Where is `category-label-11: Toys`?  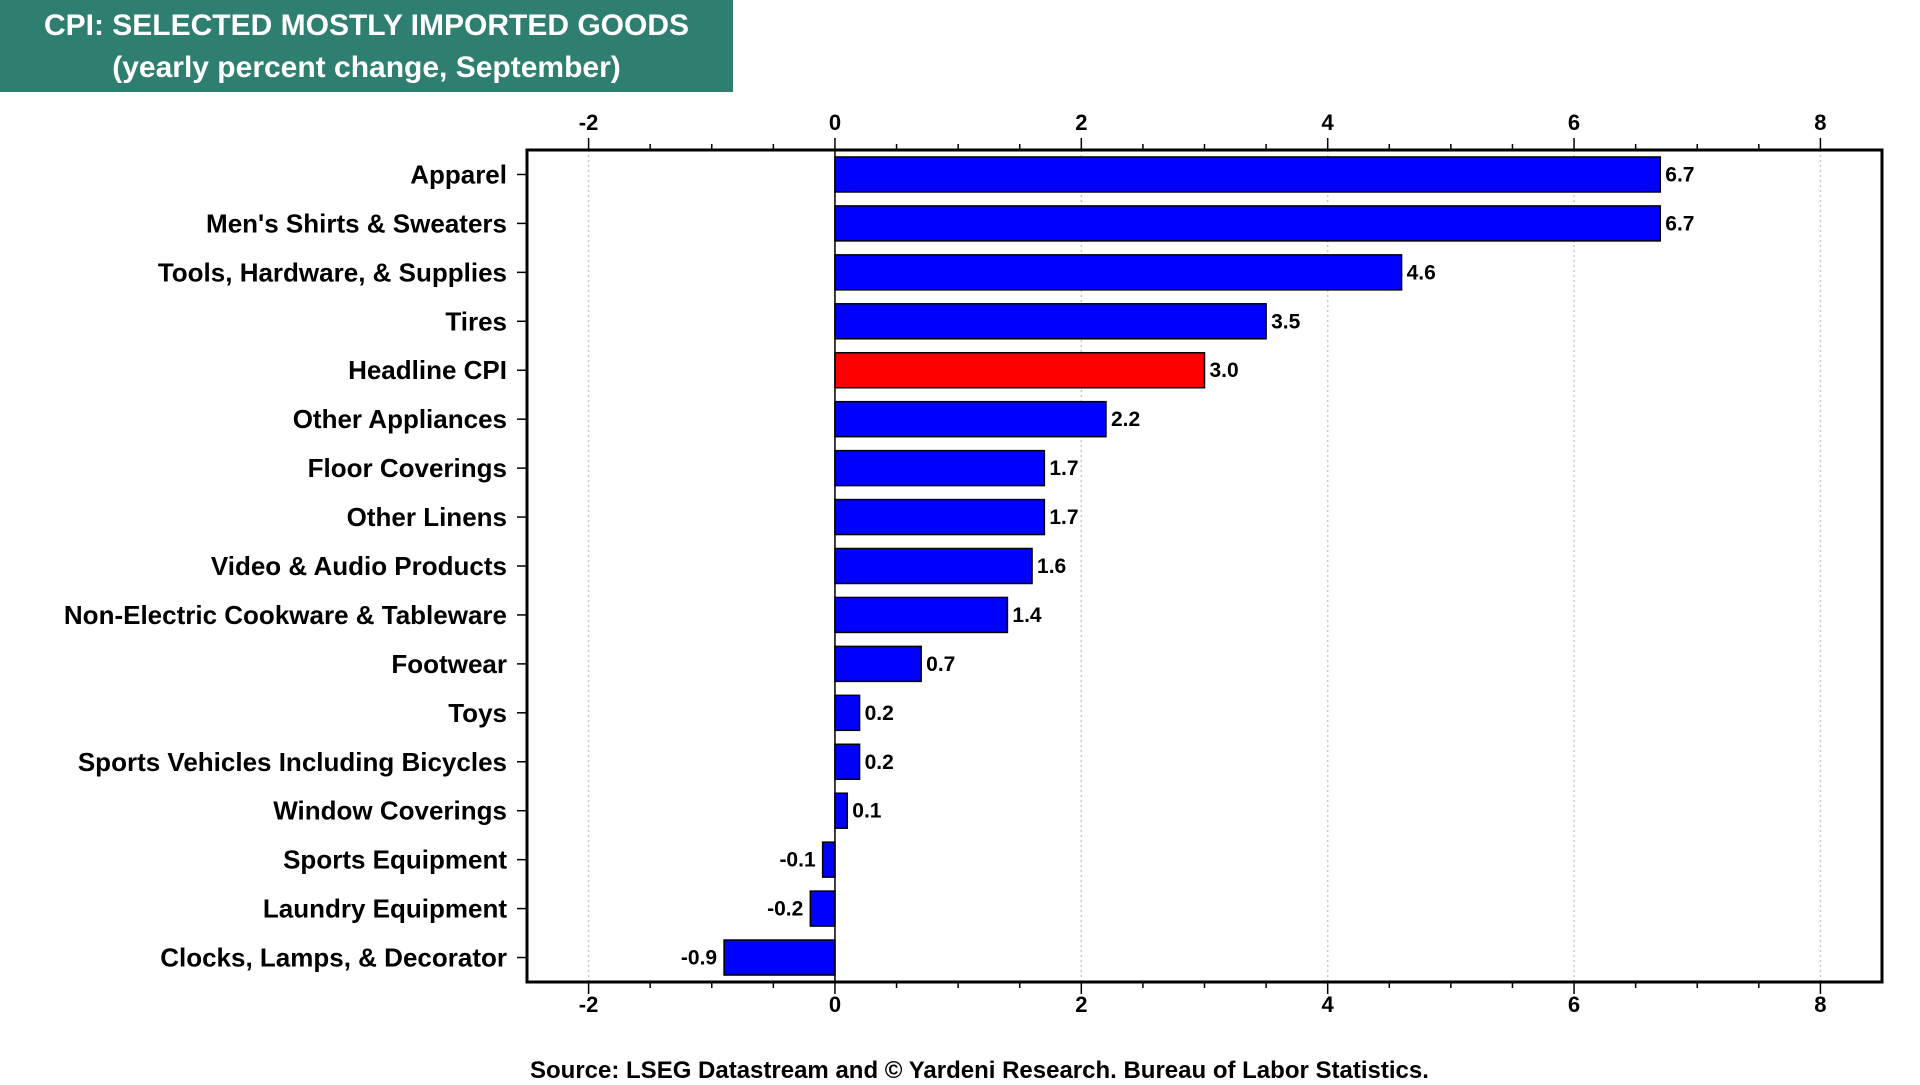 category-label-11: Toys is located at coordinates (477, 713).